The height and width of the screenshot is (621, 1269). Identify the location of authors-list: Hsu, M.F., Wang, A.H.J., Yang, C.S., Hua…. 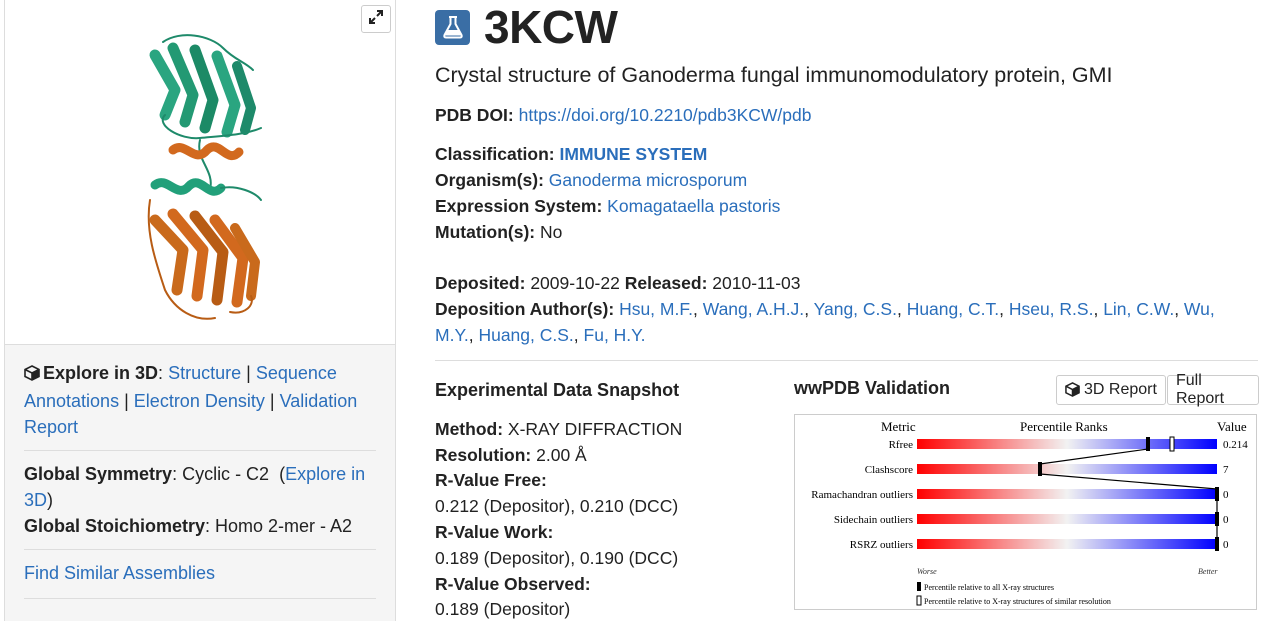
(825, 322).